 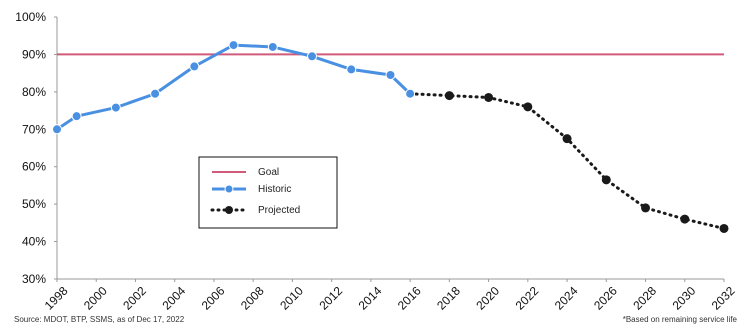 What do you see at coordinates (34, 167) in the screenshot?
I see `y-tick-label: 60%` at bounding box center [34, 167].